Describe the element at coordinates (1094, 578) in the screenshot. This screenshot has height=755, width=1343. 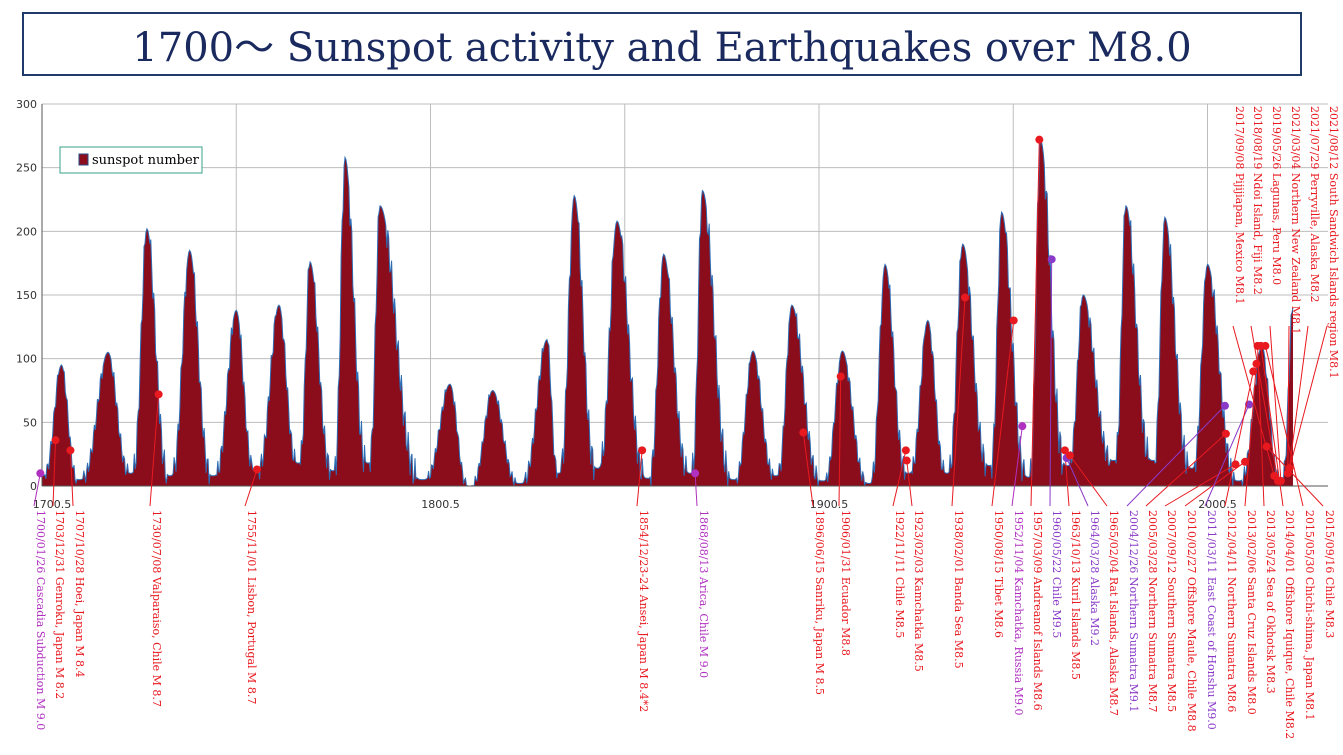
I see `earthquake-label: 1964/03/28 Alaska M9.2` at that location.